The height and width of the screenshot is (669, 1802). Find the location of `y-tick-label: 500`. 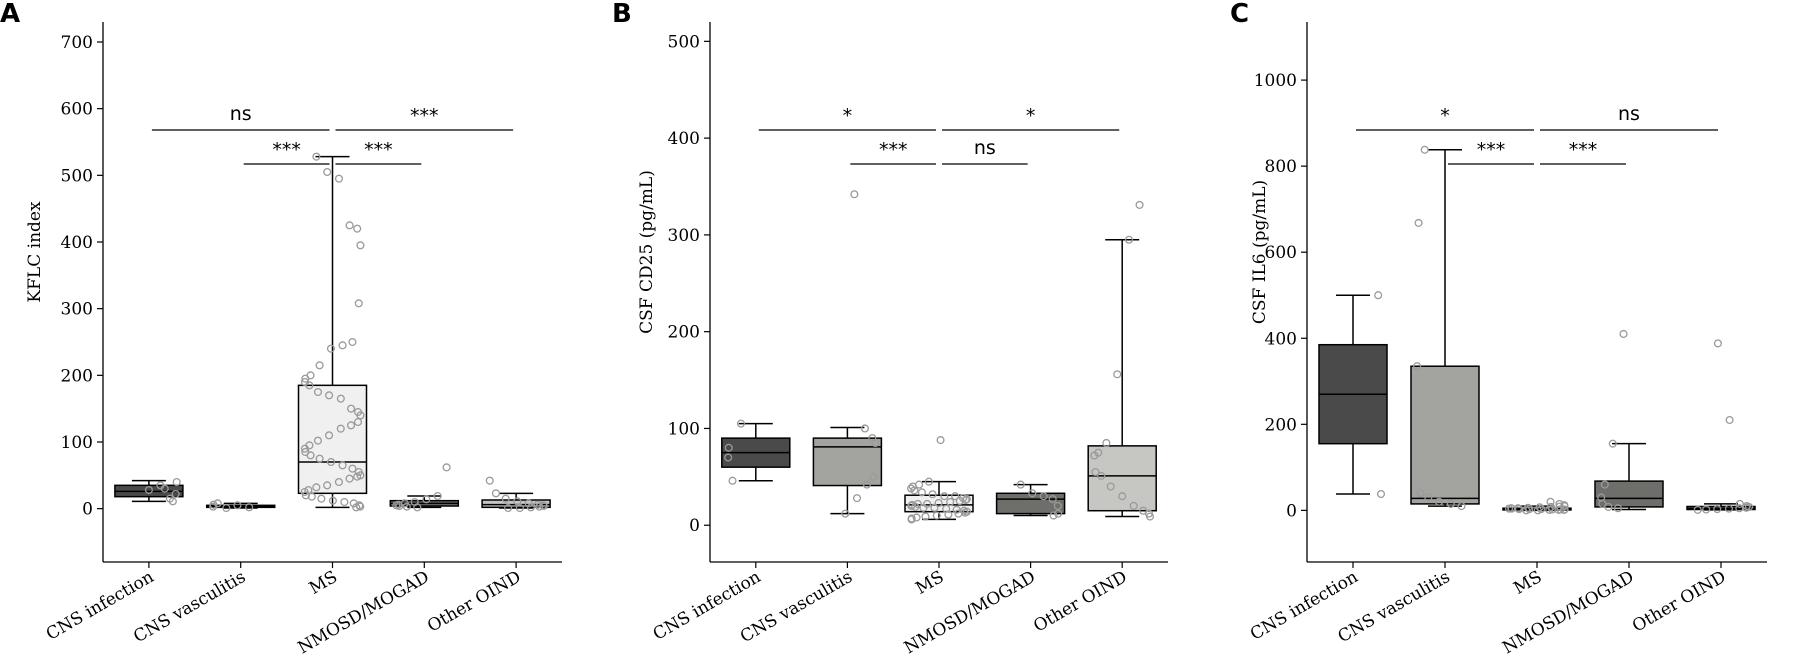

y-tick-label: 500 is located at coordinates (684, 42).